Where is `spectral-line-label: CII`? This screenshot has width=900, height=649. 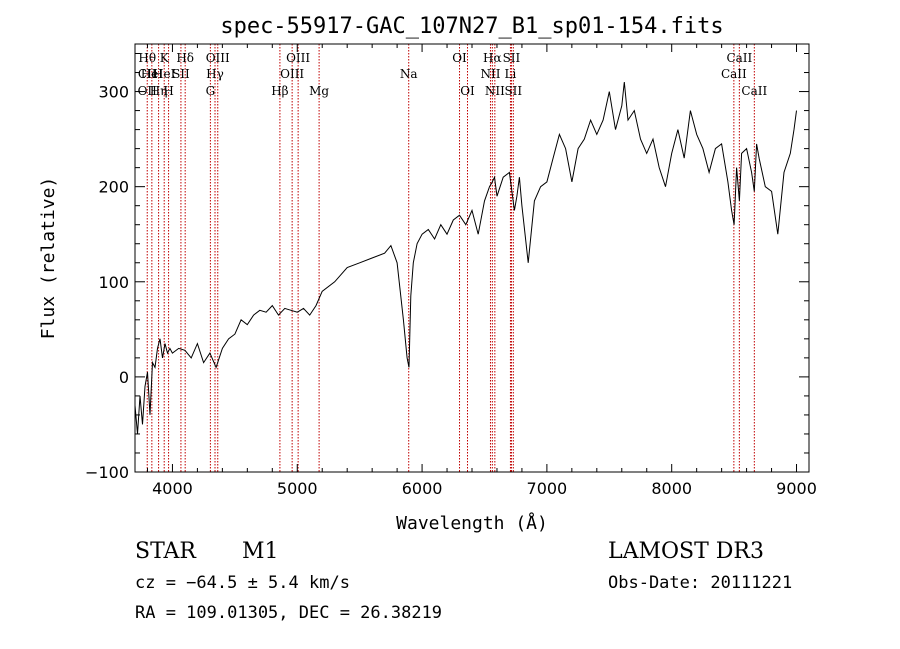
spectral-line-label: CII is located at coordinates (147, 74).